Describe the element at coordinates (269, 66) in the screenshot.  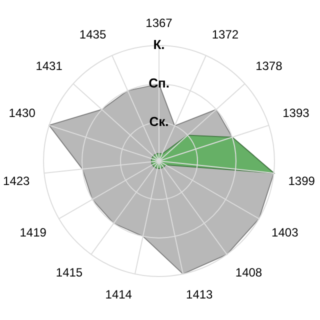
I see `spoke-label: 1378` at that location.